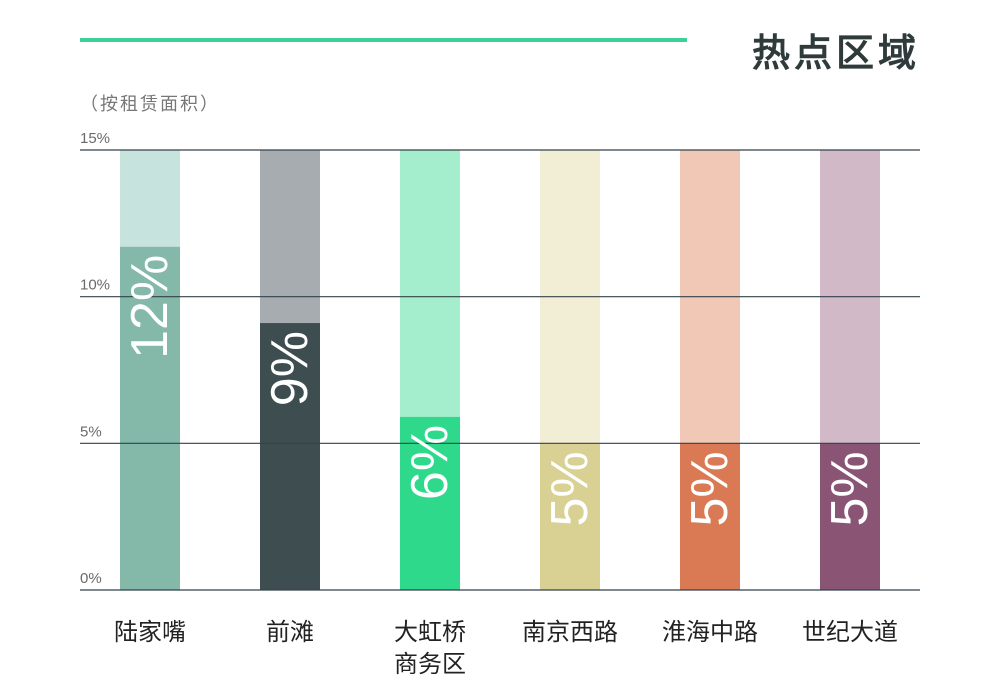 Image resolution: width=1000 pixels, height=695 pixels. I want to click on y-tick-label: 15%, so click(95, 138).